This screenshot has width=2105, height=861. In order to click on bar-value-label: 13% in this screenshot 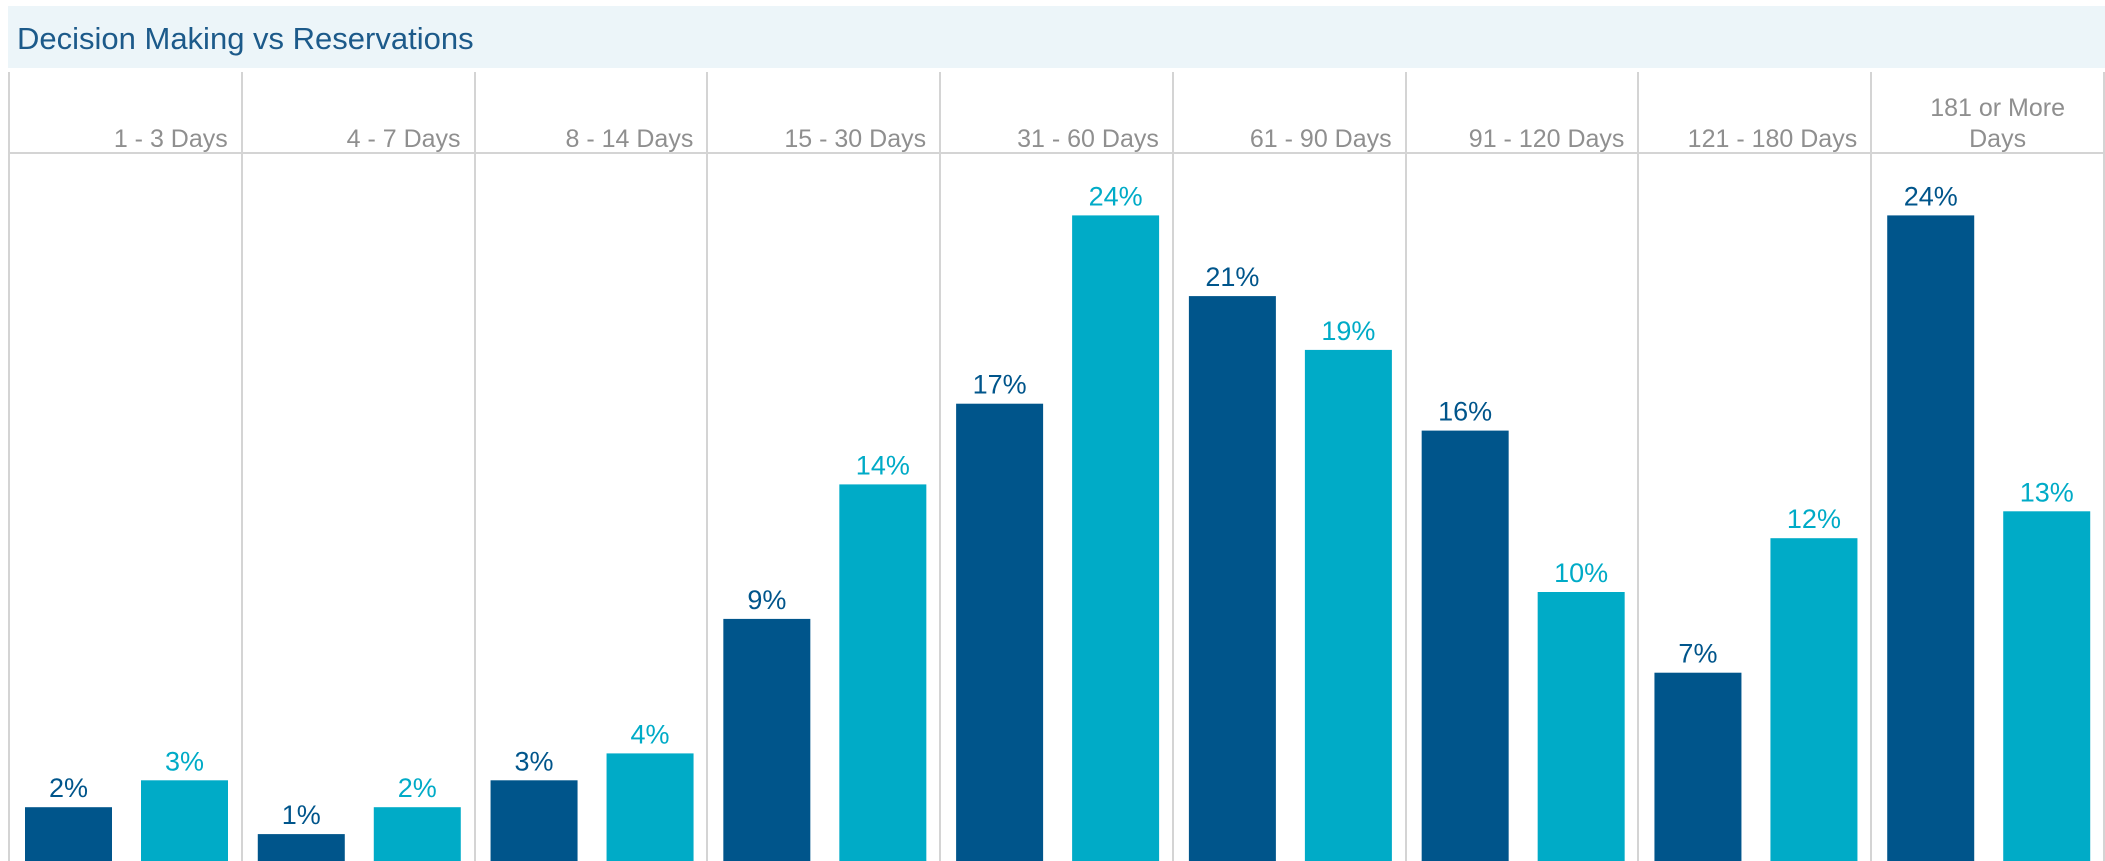, I will do `click(2047, 492)`.